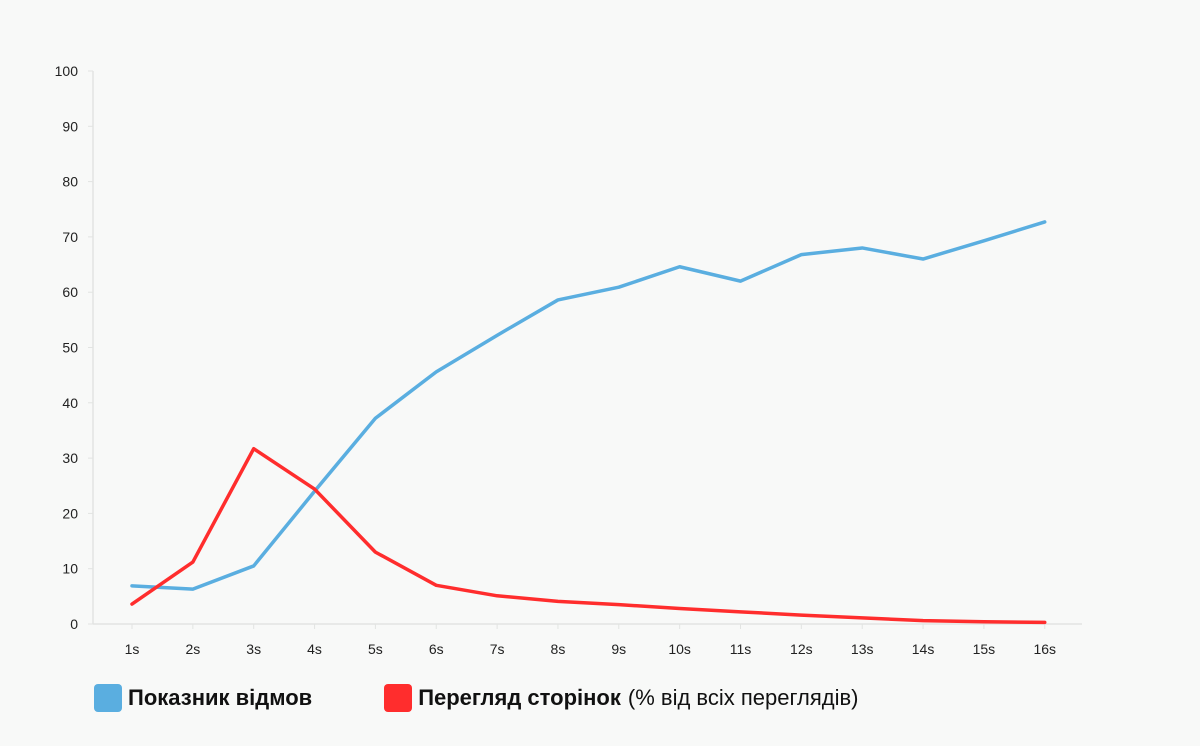 Image resolution: width=1200 pixels, height=746 pixels. What do you see at coordinates (743, 697) in the screenshot?
I see `legend-label-page-views-suffix: (% від всіх переглядів)` at bounding box center [743, 697].